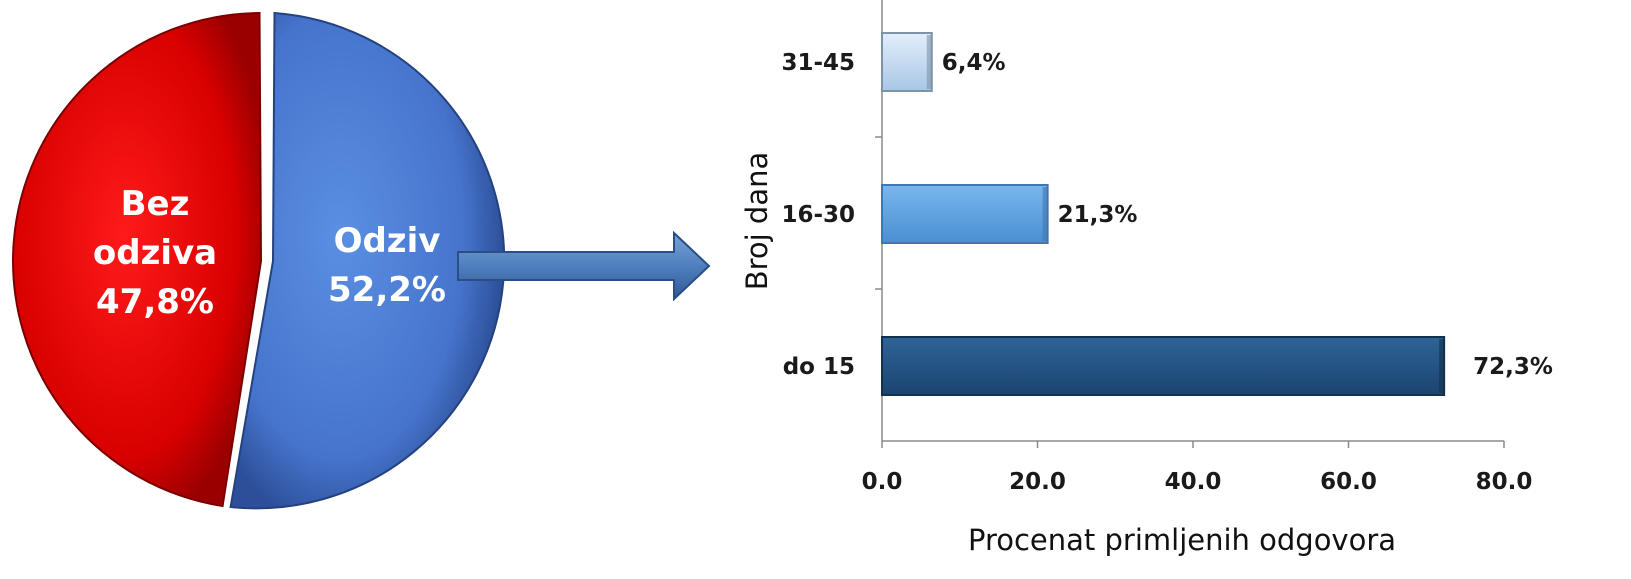 The image size is (1631, 579). I want to click on pie-label-bez-value: 47,8%, so click(155, 302).